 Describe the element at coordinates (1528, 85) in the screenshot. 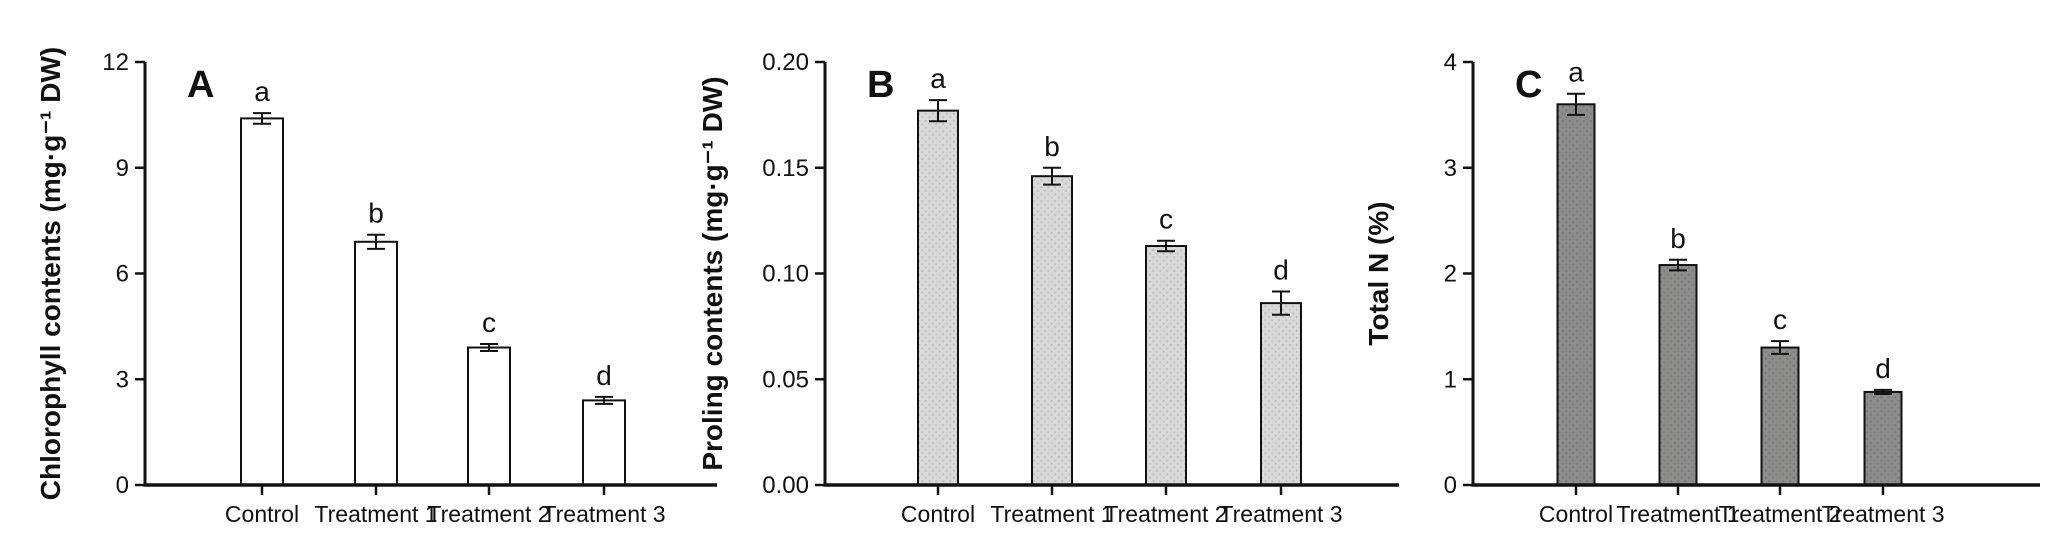

I see `panel-letter: C` at that location.